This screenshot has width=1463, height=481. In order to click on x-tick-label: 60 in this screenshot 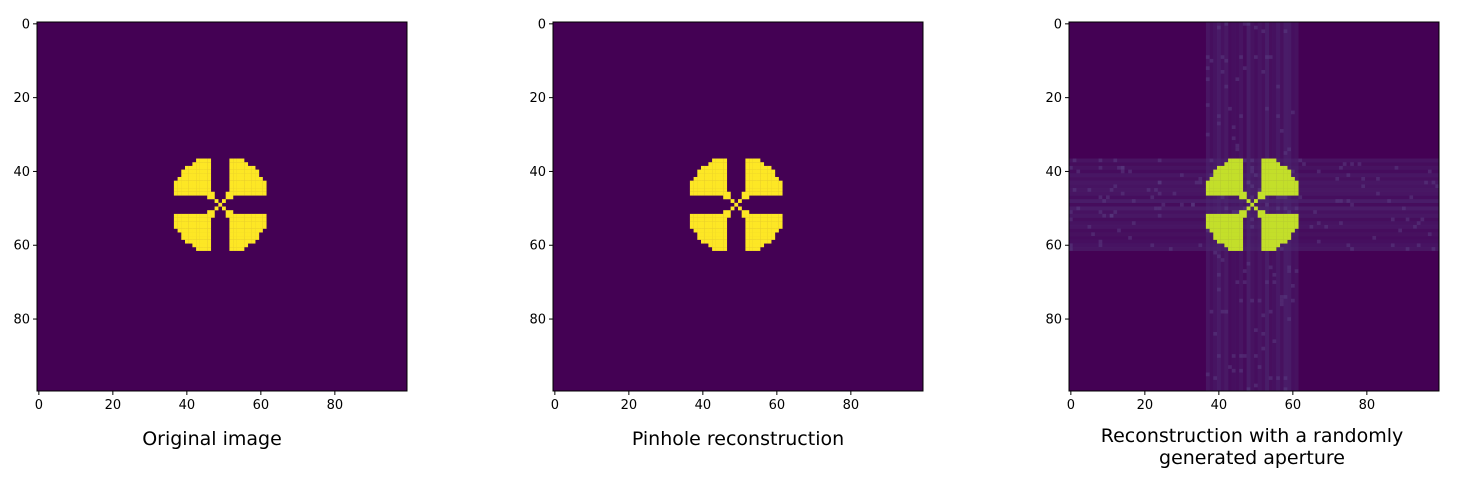, I will do `click(777, 405)`.